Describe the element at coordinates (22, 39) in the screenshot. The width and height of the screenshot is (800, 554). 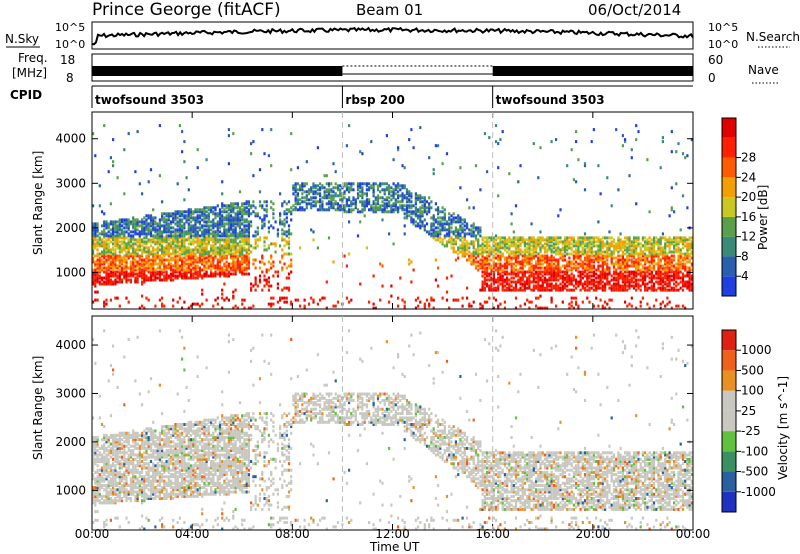
I see `noise-left-label: N.Sky` at that location.